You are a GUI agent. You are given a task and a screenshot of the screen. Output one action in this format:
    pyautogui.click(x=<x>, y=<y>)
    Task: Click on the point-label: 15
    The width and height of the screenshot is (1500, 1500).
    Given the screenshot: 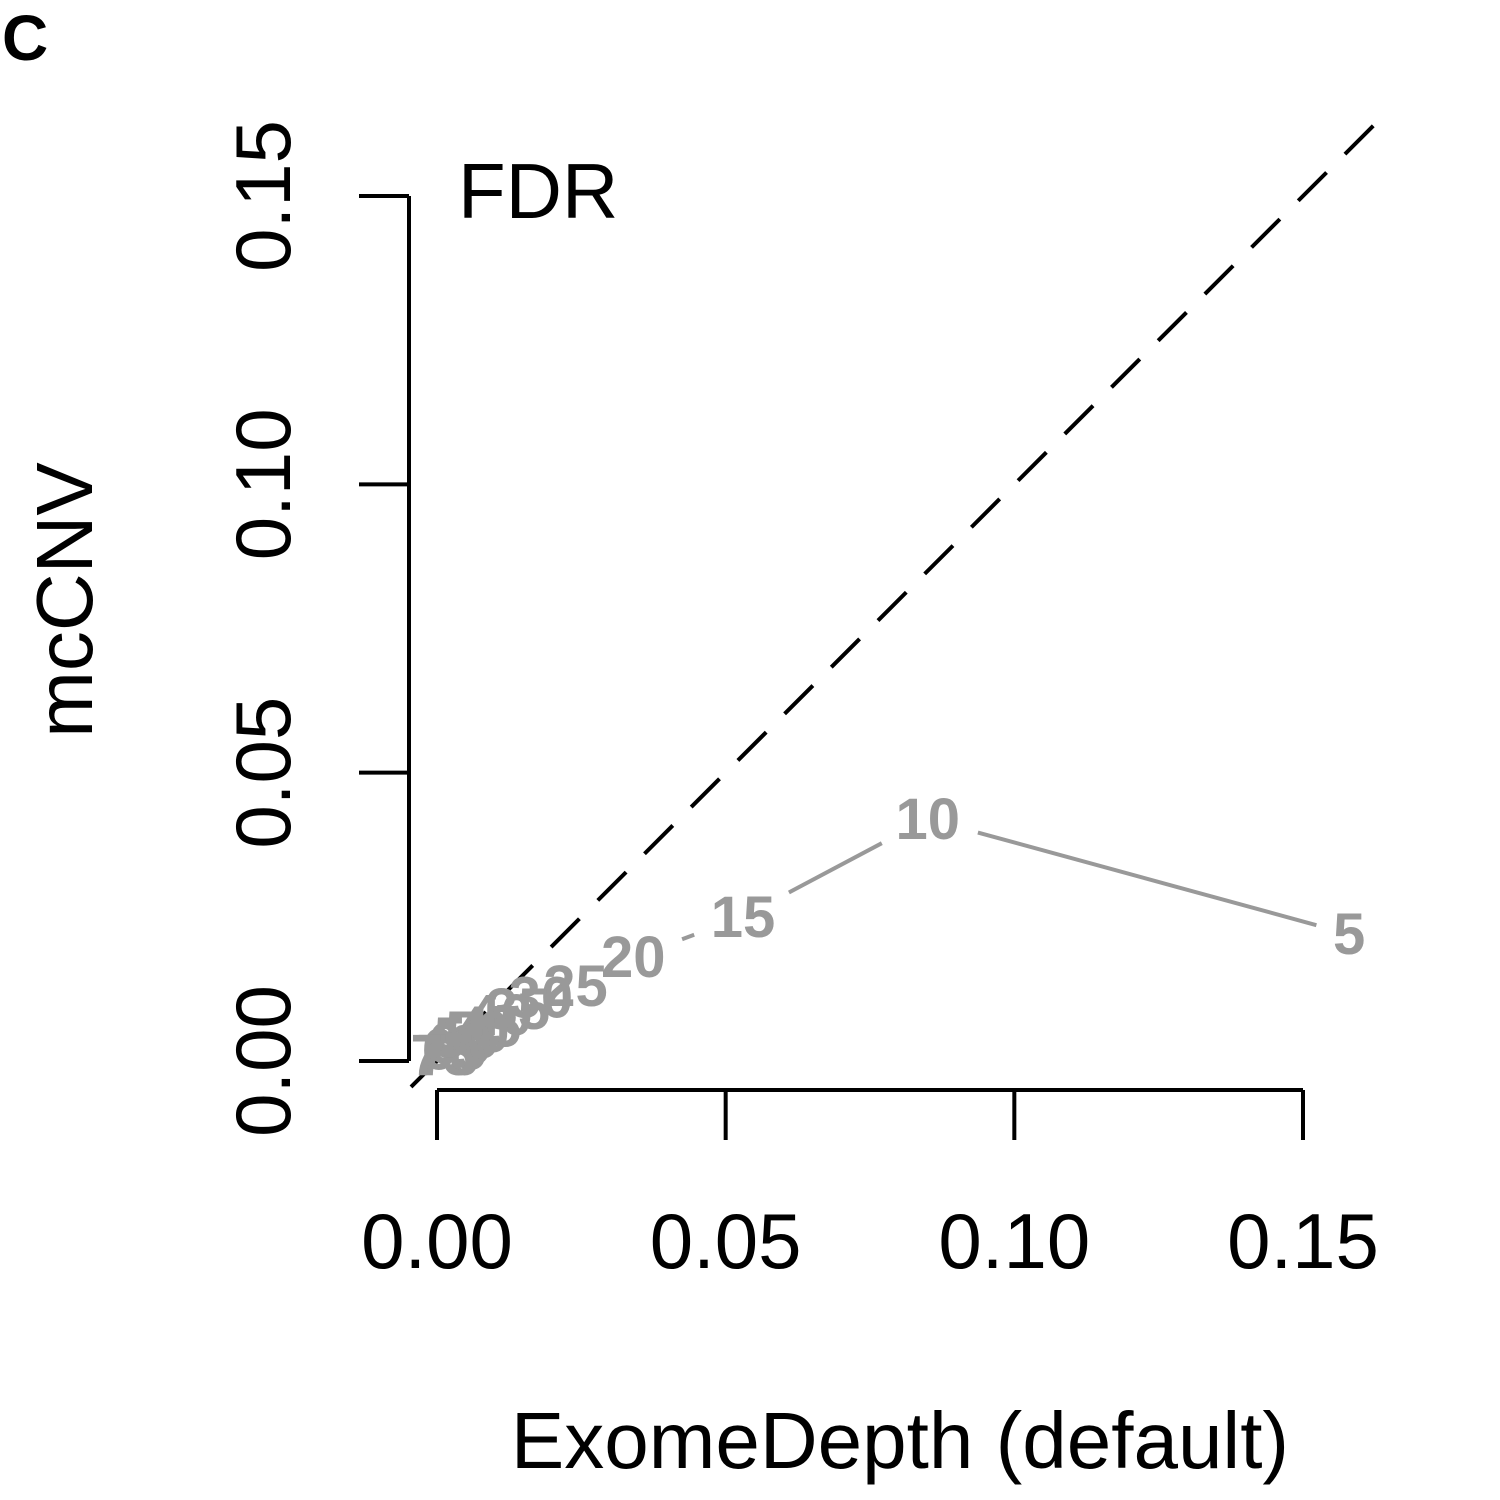 What is the action you would take?
    pyautogui.click(x=743, y=917)
    